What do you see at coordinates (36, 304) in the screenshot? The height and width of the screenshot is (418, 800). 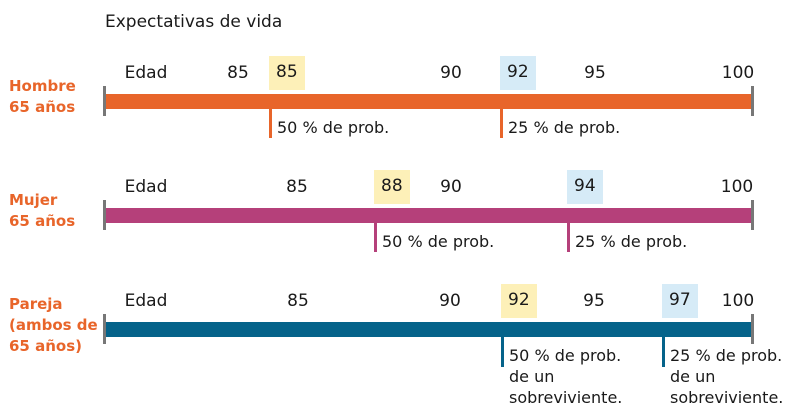 I see `row-label: Pareja` at bounding box center [36, 304].